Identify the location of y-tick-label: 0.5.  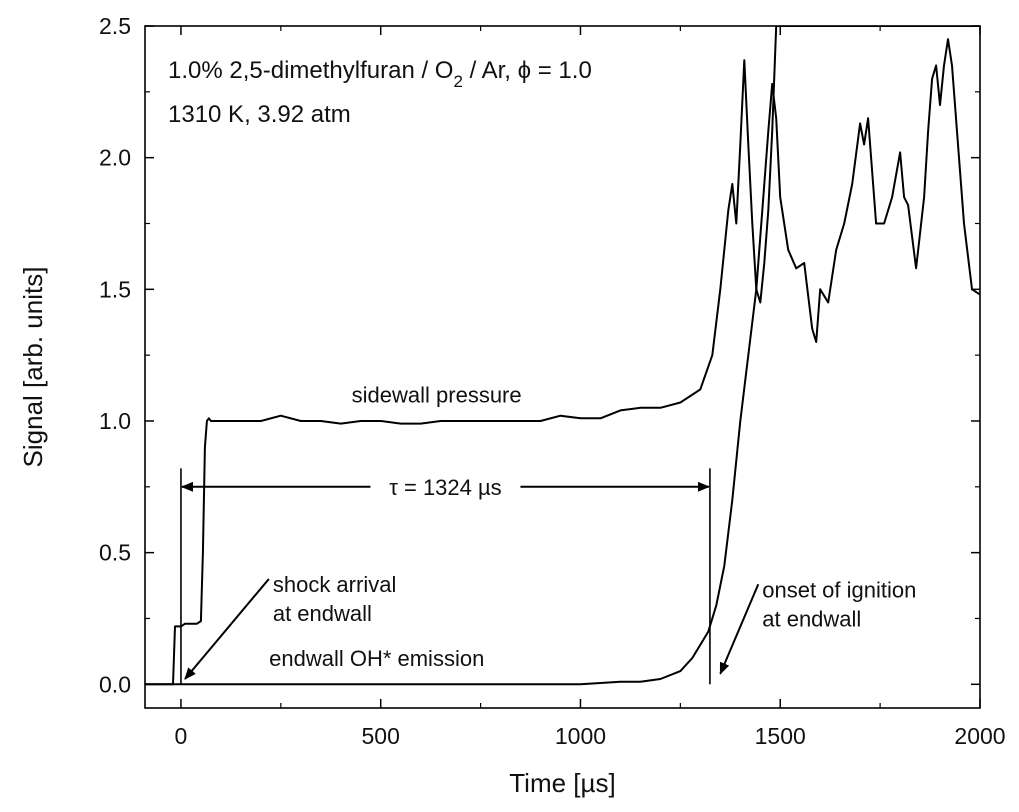
(115, 553).